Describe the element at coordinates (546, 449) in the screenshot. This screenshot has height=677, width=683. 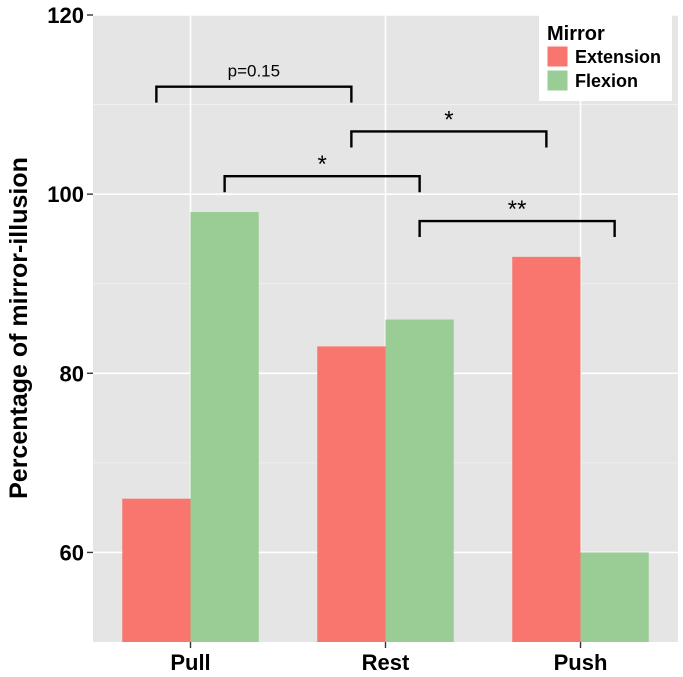
I see `bar-push-extension` at that location.